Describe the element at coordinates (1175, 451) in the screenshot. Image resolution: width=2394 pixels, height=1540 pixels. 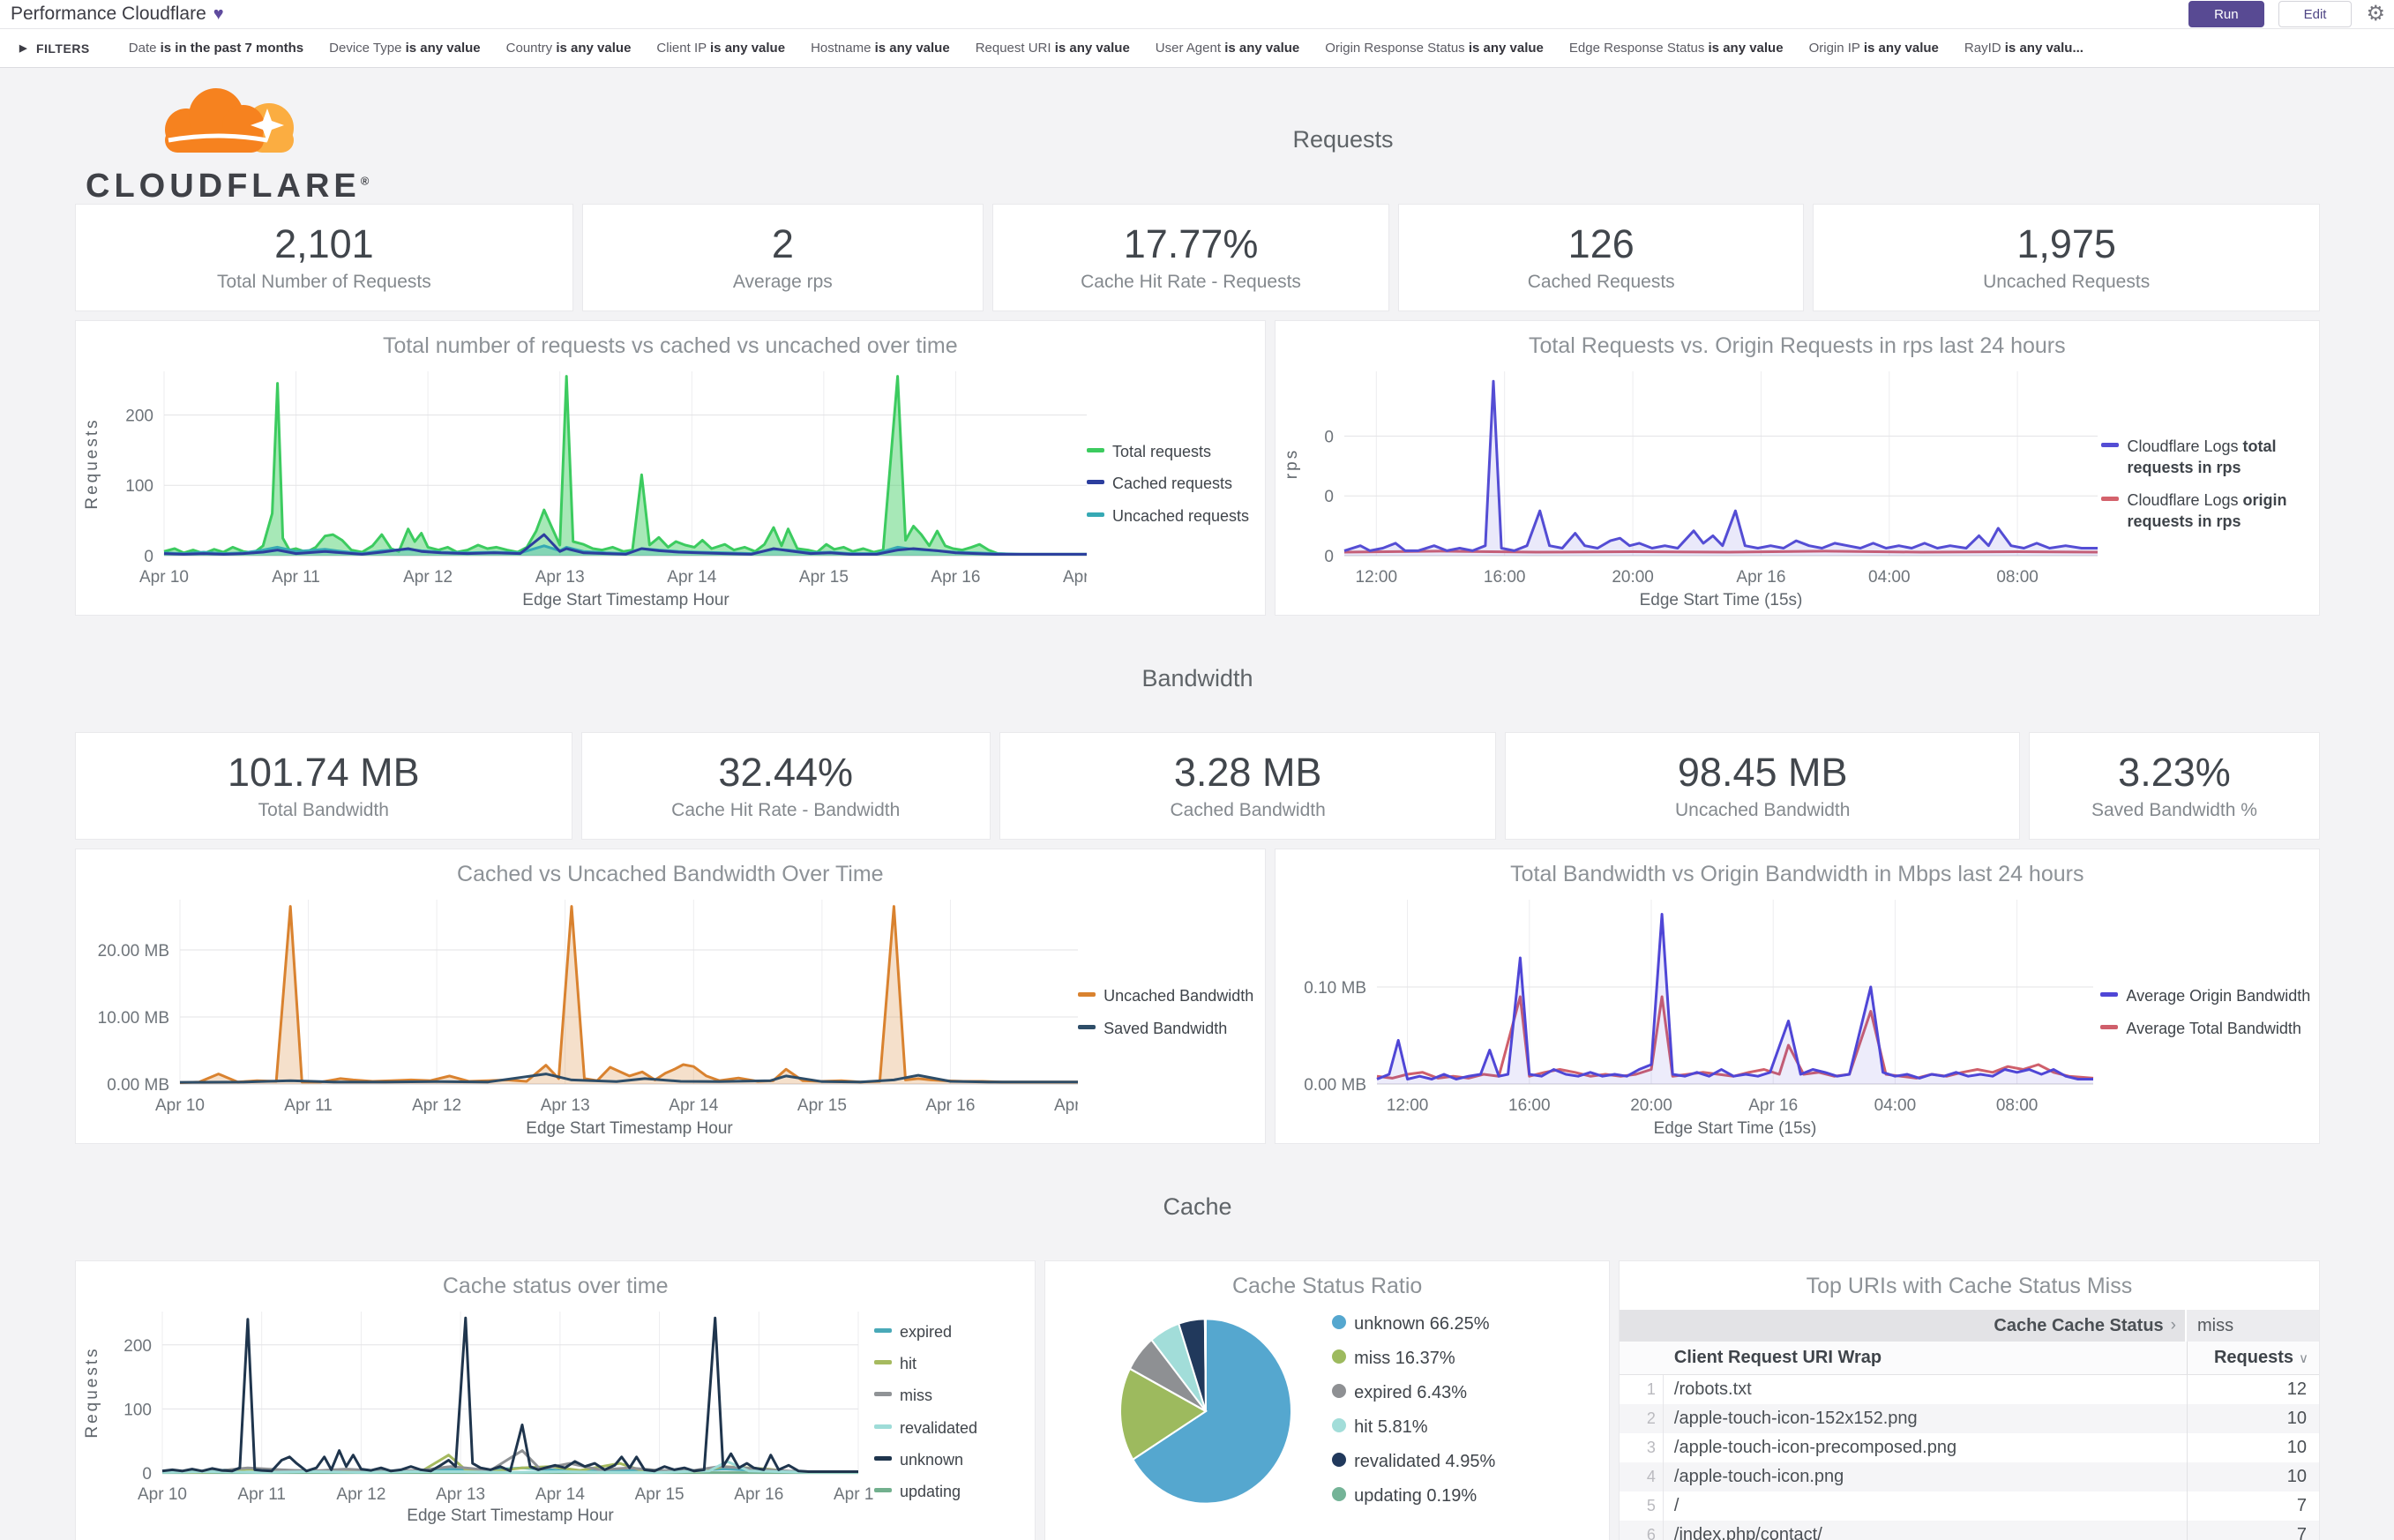
I see `legend-item-total-requests: Total requests` at that location.